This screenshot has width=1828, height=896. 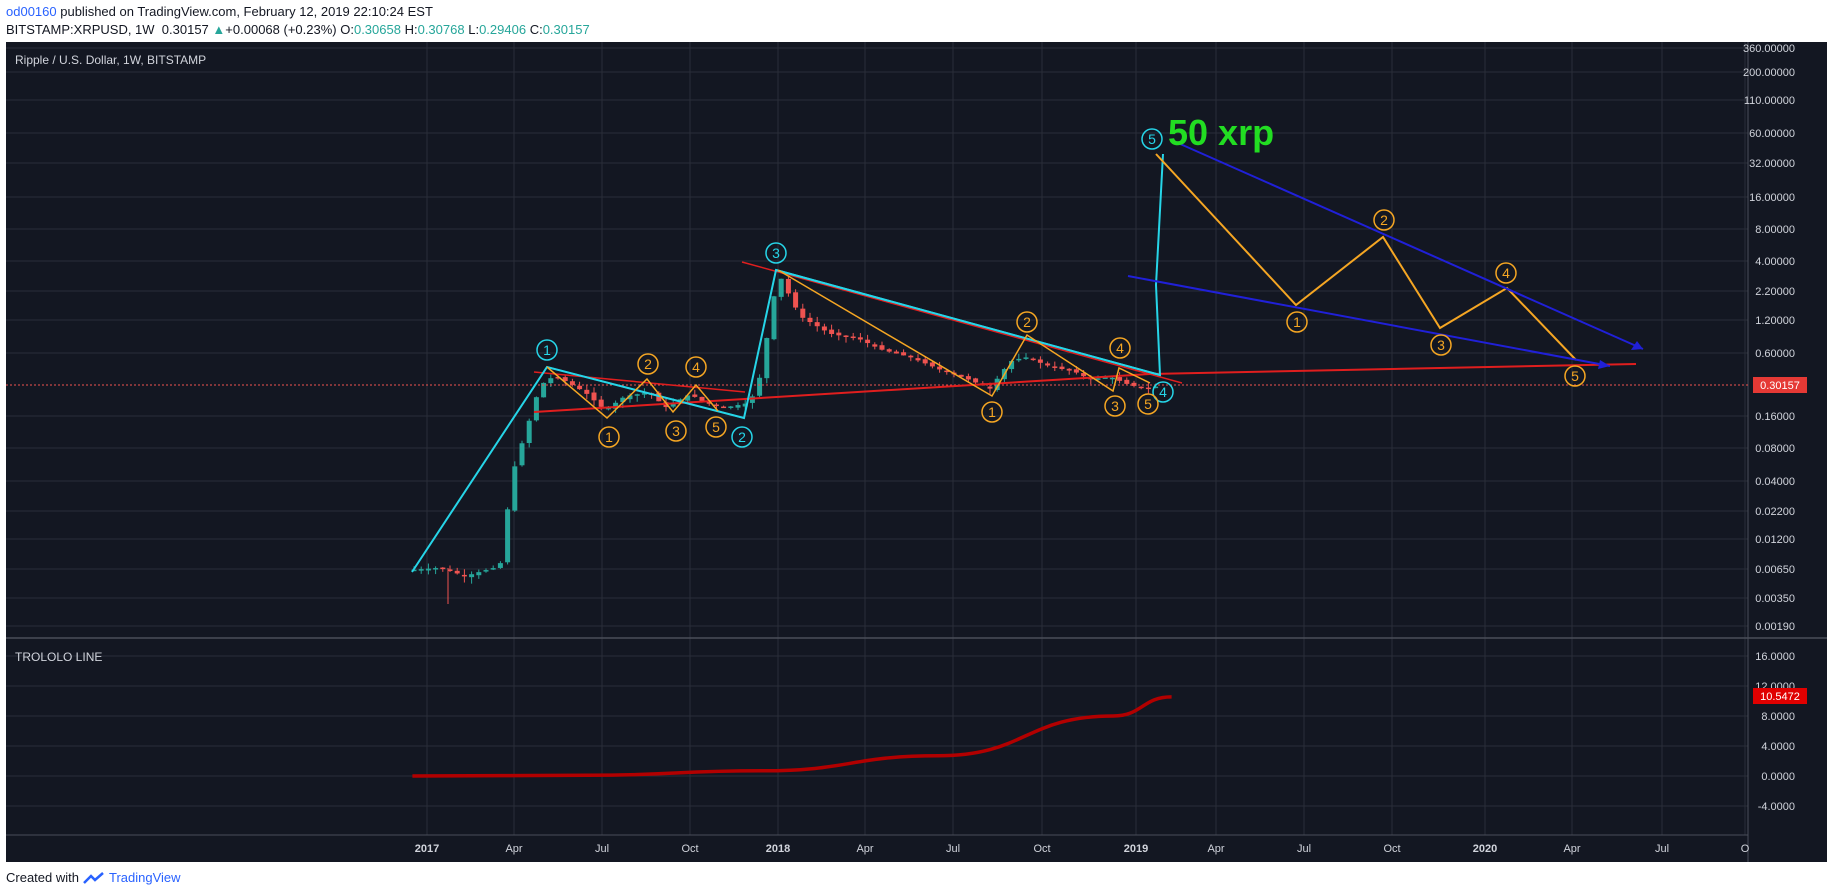 What do you see at coordinates (639, 382) in the screenshot?
I see `descending-trendline-2017` at bounding box center [639, 382].